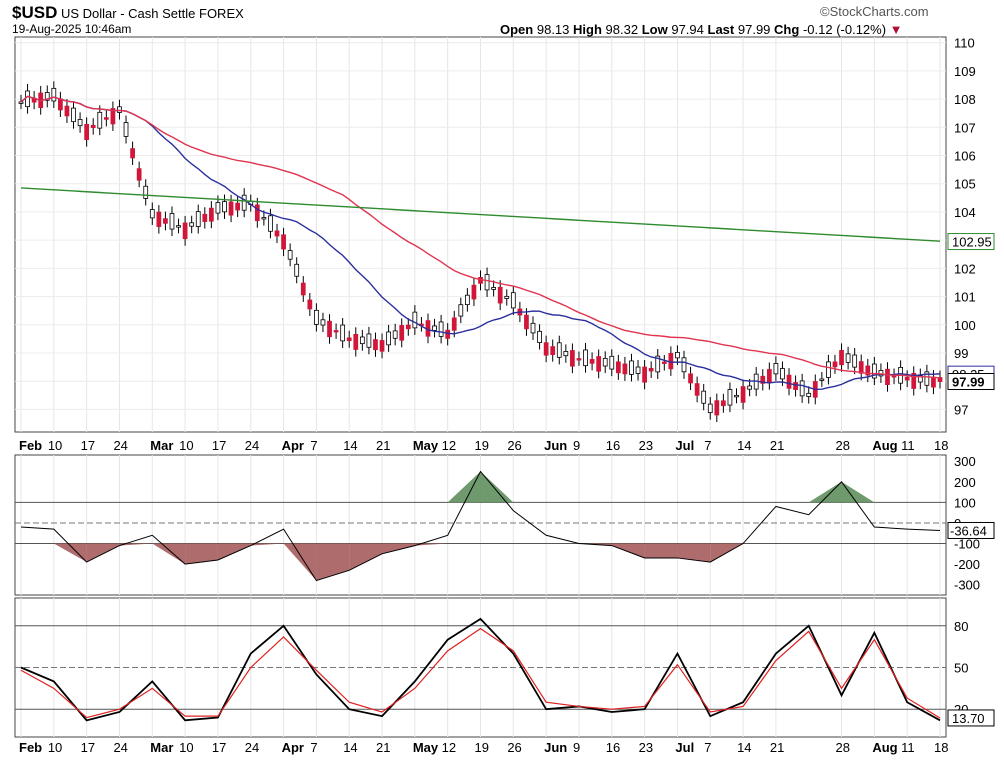 The image size is (1004, 760). I want to click on x-tick-label: 19, so click(482, 445).